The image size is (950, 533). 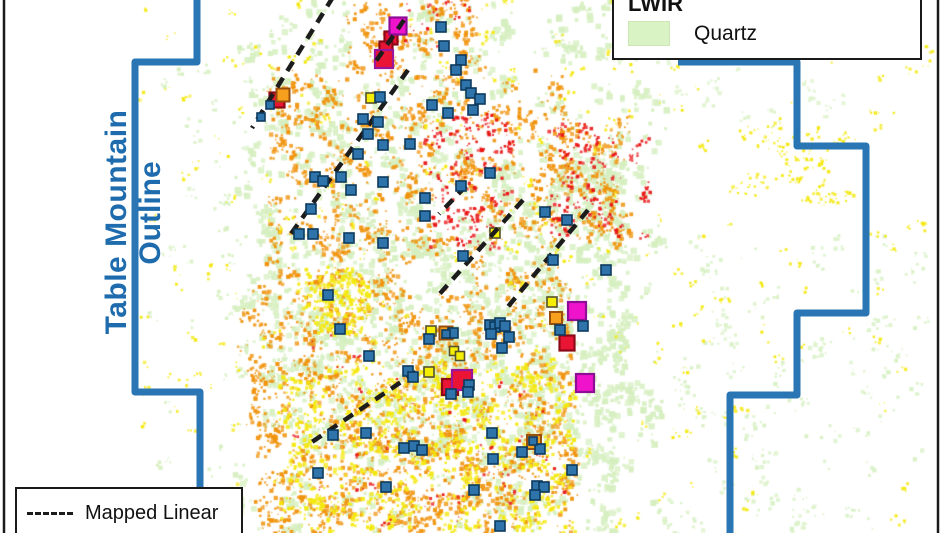 I want to click on lwir-legend-title: LWIR, so click(x=655, y=8).